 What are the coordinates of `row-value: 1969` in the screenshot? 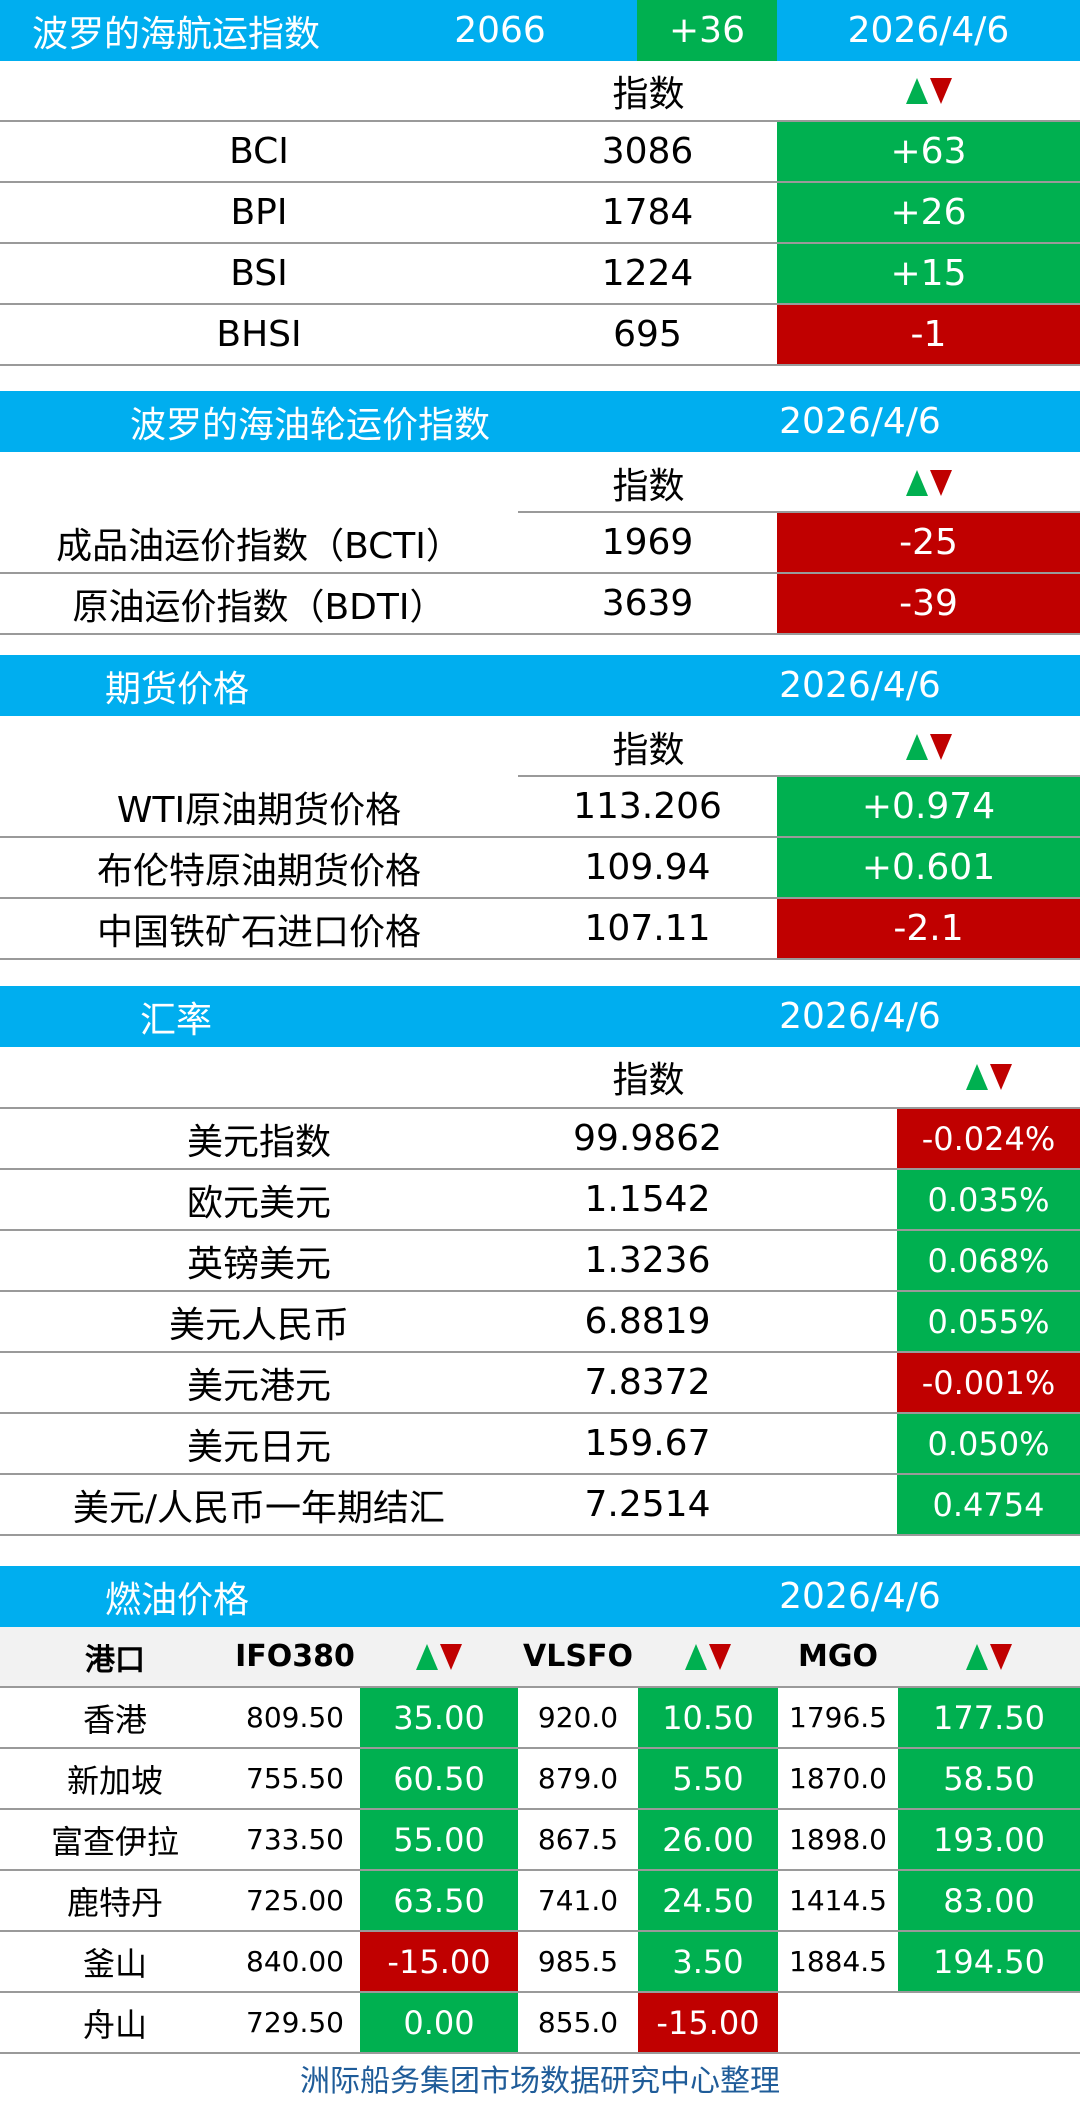 It's located at (647, 542).